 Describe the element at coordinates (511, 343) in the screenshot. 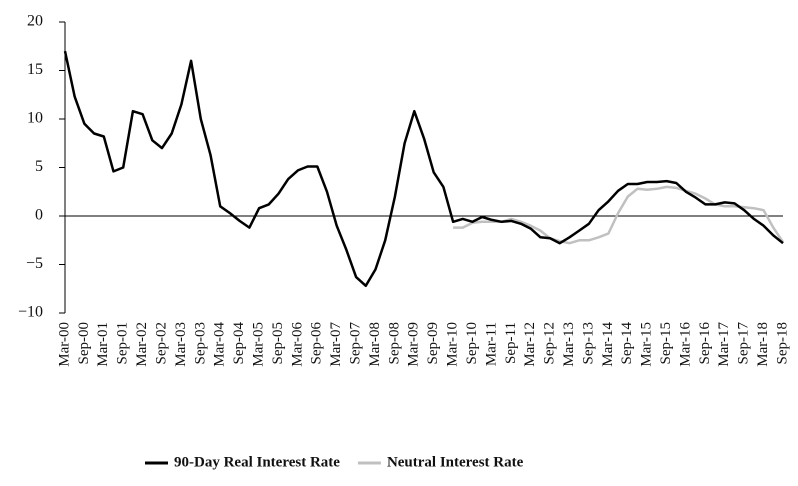

I see `x-tick-label: Sep-11` at that location.